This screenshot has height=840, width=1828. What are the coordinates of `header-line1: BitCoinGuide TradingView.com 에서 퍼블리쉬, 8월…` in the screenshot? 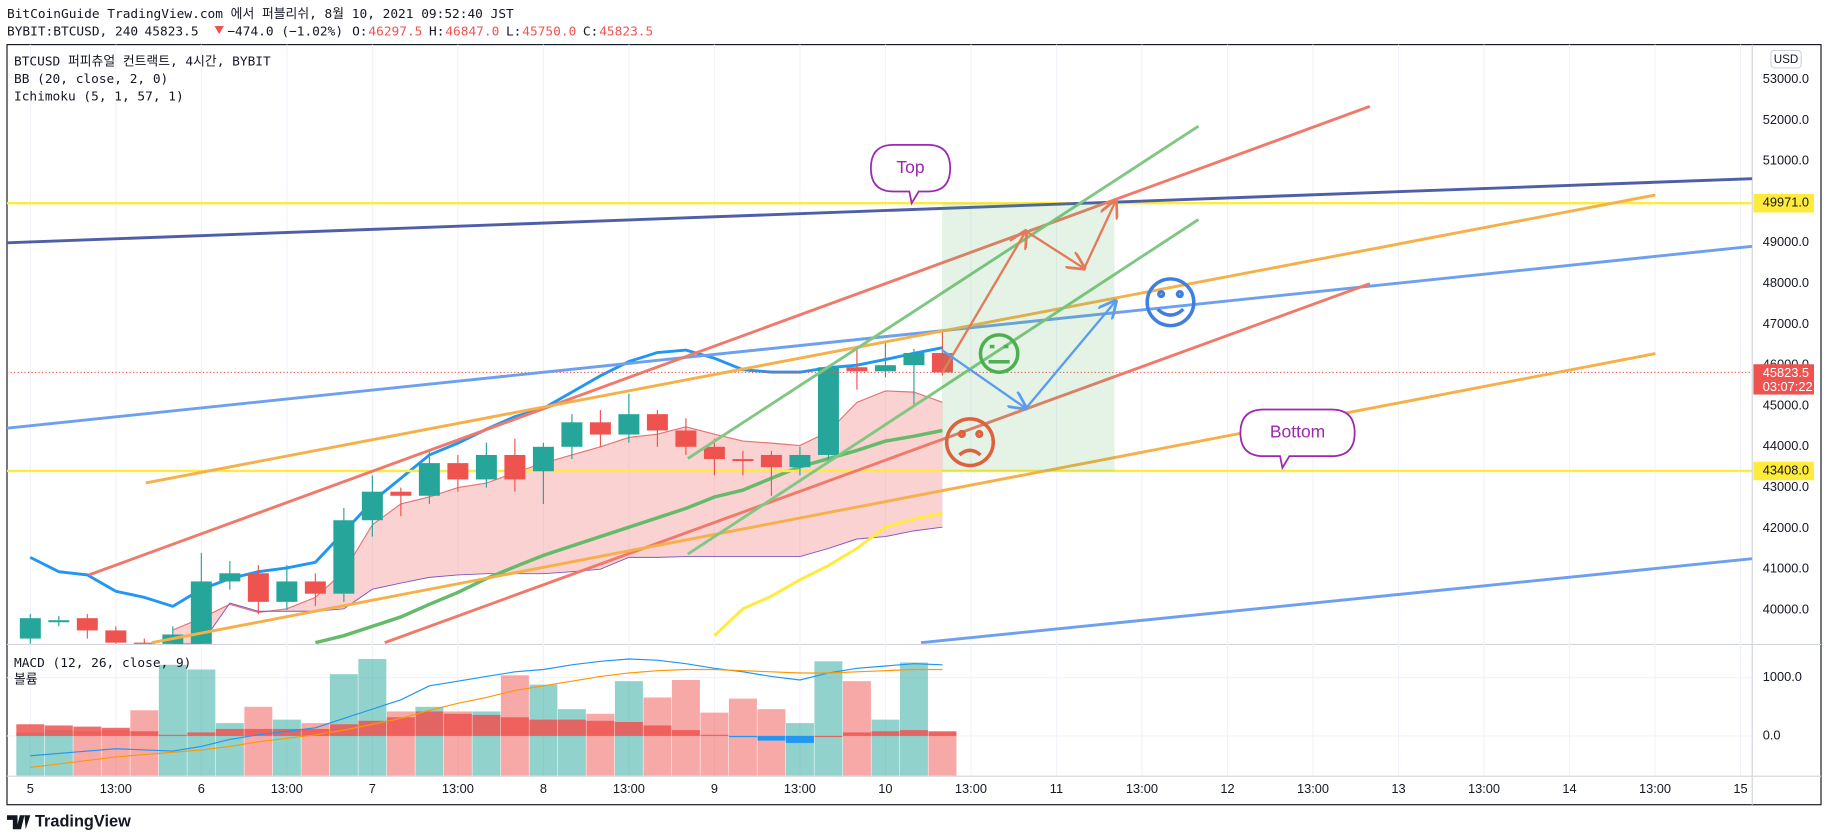 It's located at (260, 14).